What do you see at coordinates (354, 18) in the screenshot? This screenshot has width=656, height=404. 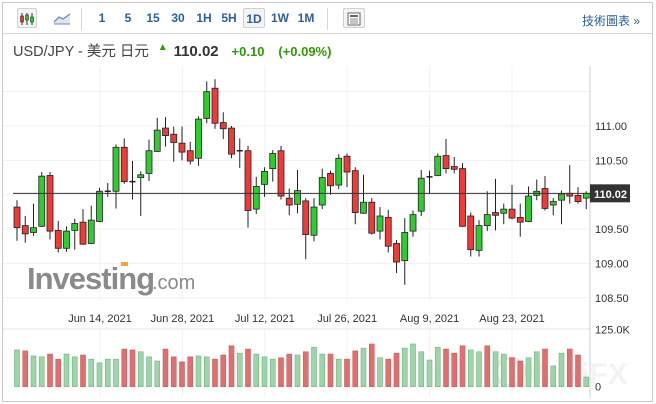 I see `layout-button` at bounding box center [354, 18].